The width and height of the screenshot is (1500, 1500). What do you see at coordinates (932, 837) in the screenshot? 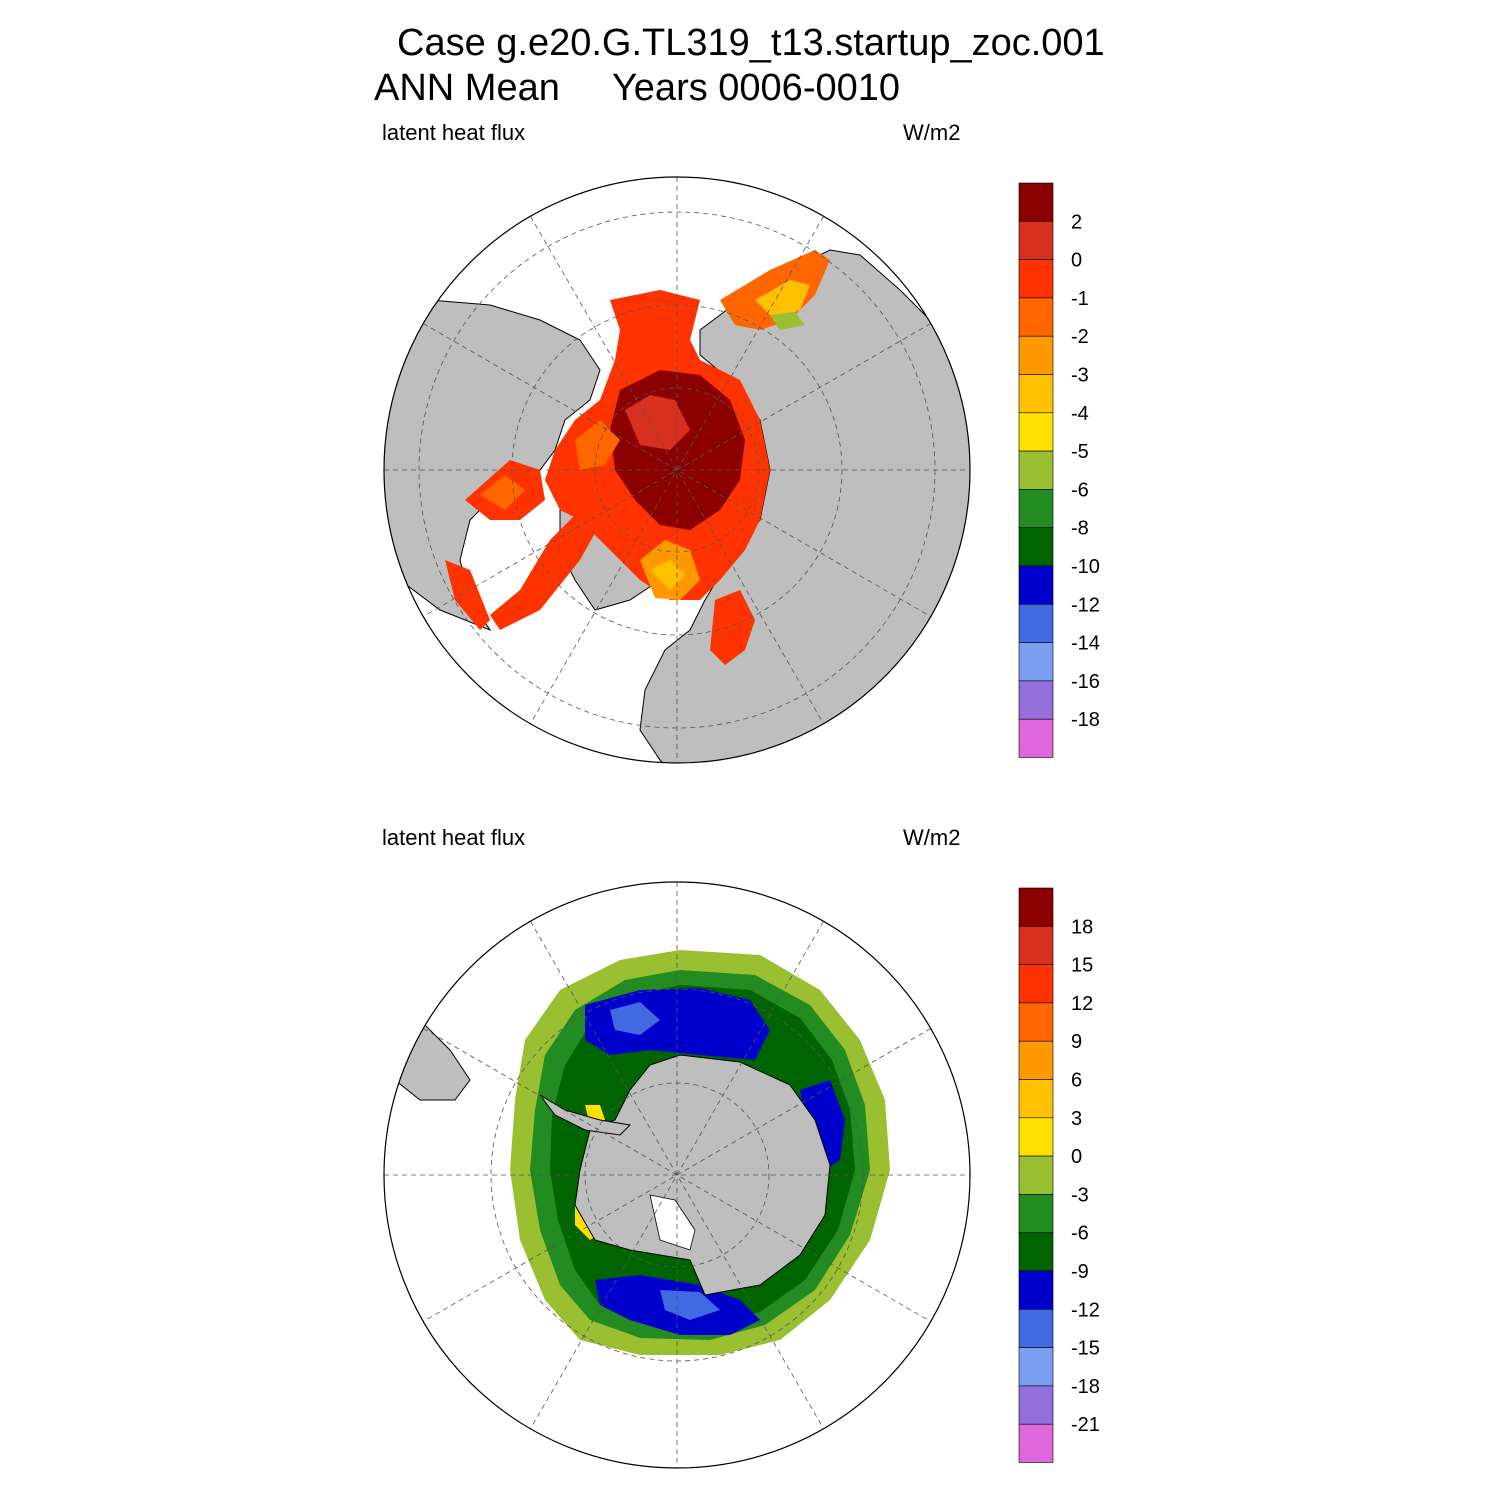
I see `south-units-label: W/m2` at bounding box center [932, 837].